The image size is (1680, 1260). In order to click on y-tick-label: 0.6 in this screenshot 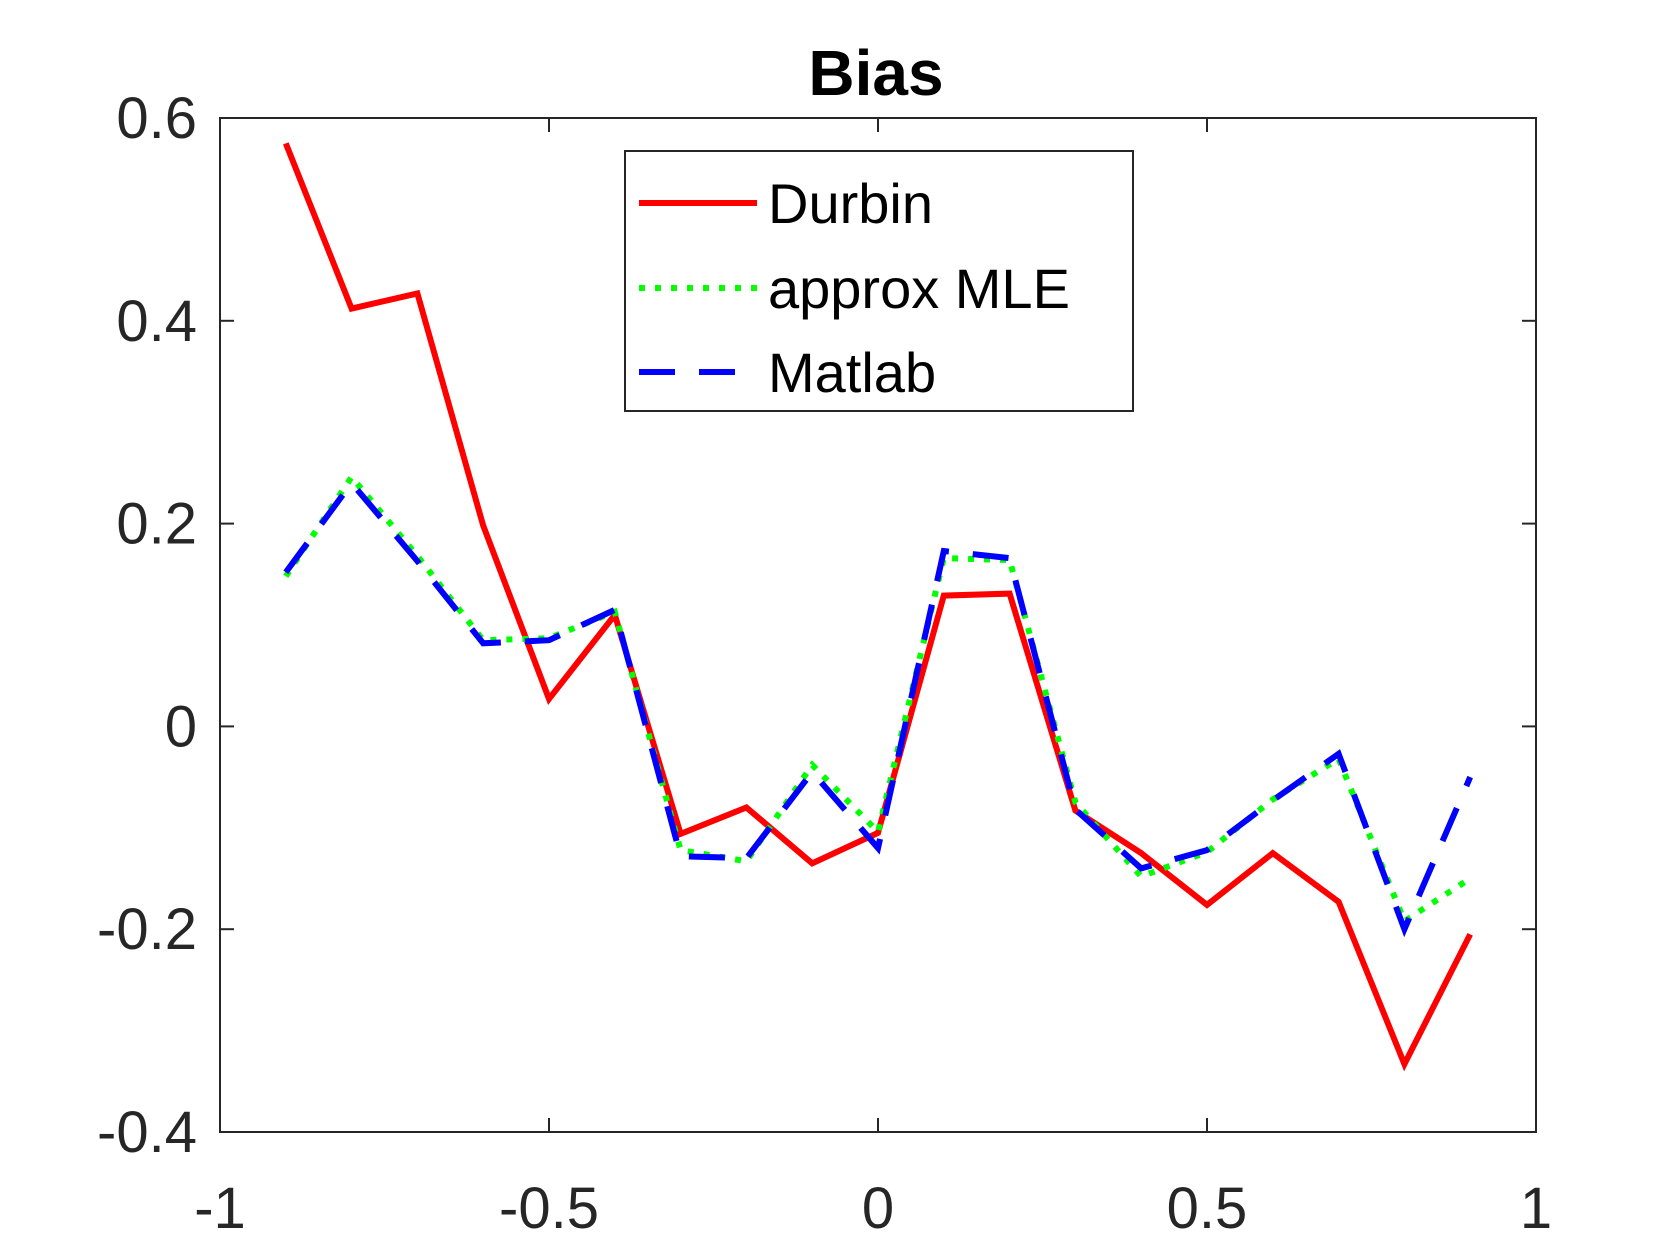, I will do `click(156, 118)`.